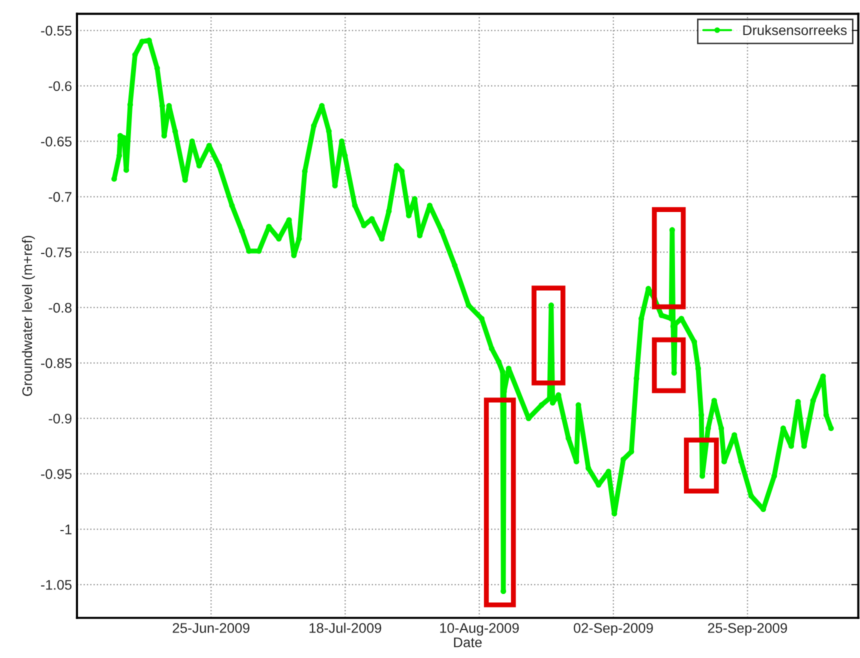 Image resolution: width=860 pixels, height=658 pixels. Describe the element at coordinates (56, 141) in the screenshot. I see `y-tick-label: -0.65` at that location.